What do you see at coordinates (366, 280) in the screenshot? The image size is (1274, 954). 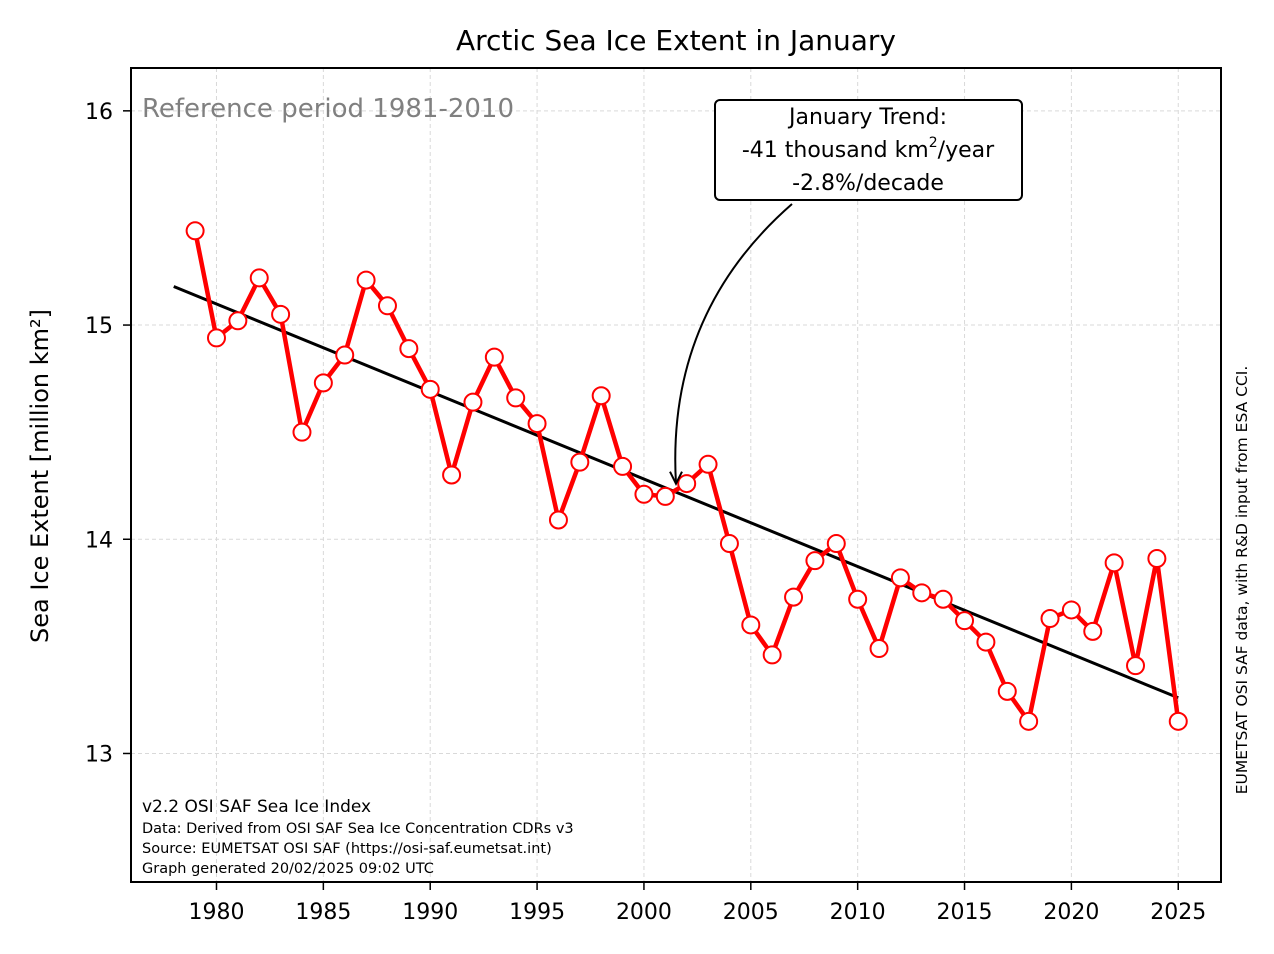 I see `data-point-1987` at bounding box center [366, 280].